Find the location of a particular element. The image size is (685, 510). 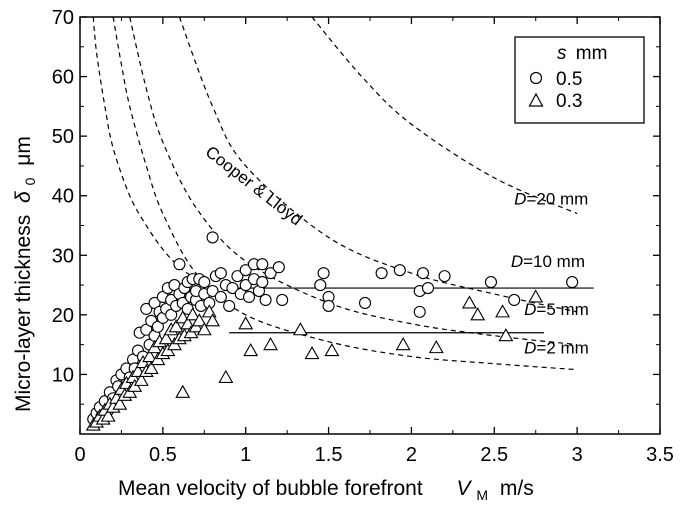

x-tick-label: 3.5 is located at coordinates (660, 455).